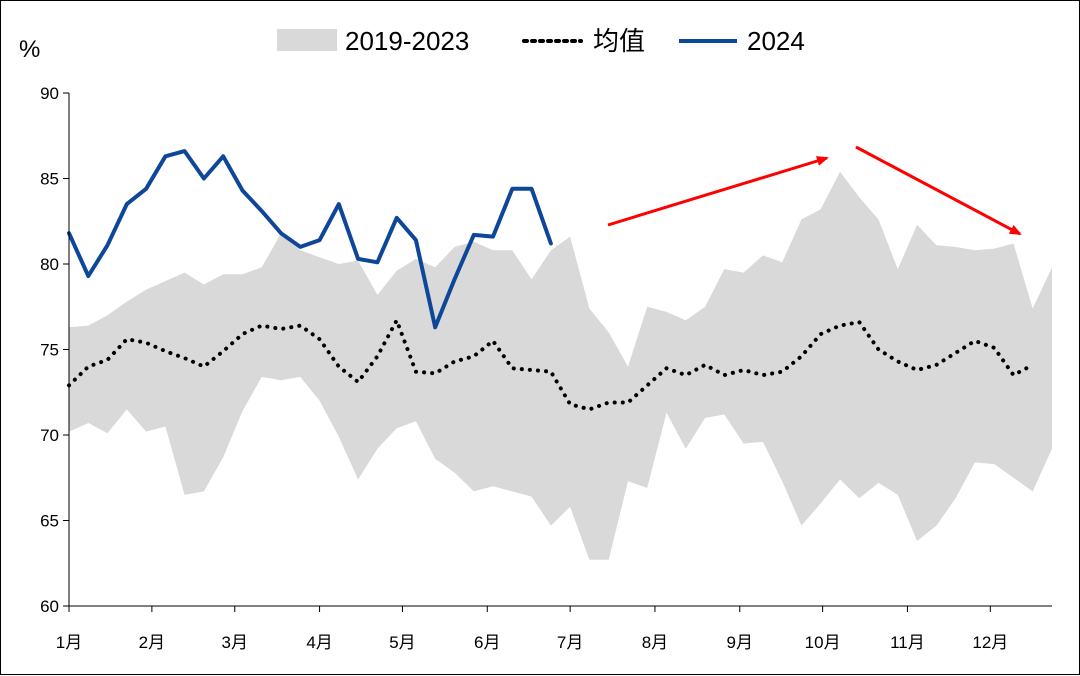 The width and height of the screenshot is (1080, 676). I want to click on line-2024-layer, so click(310, 239).